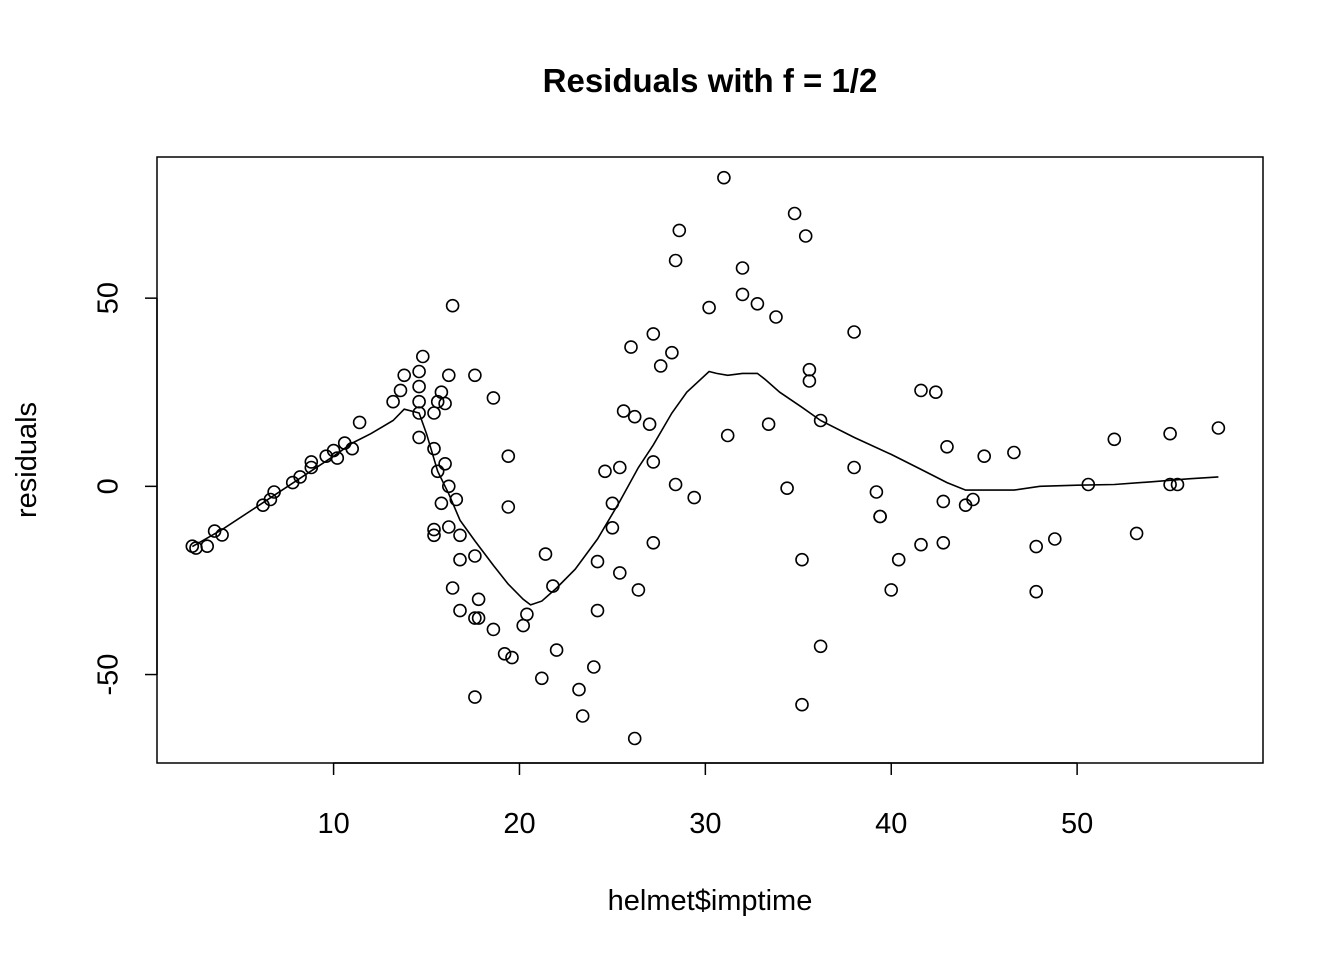 Image resolution: width=1344 pixels, height=960 pixels. What do you see at coordinates (125, 489) in the screenshot?
I see `y-axis: -50 0 50` at bounding box center [125, 489].